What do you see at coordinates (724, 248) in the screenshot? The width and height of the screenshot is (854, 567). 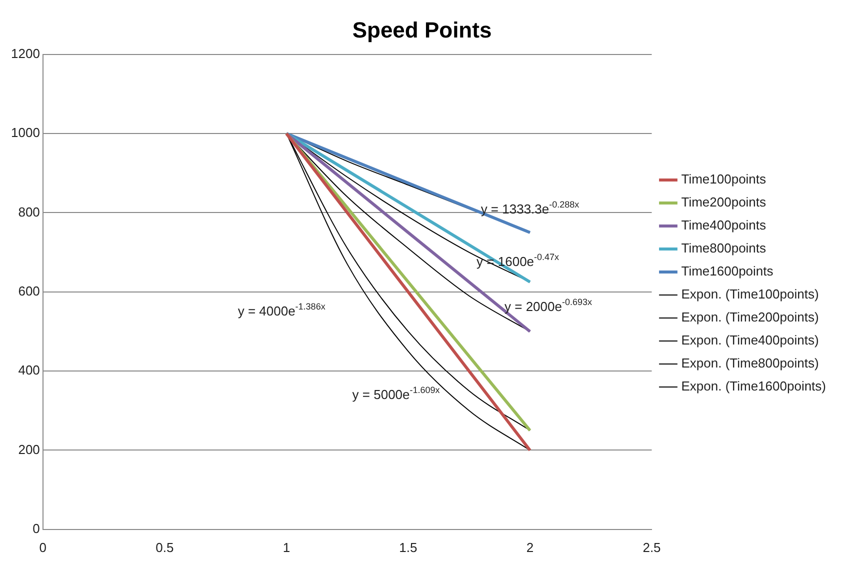 I see `legend-label: Time800points` at bounding box center [724, 248].